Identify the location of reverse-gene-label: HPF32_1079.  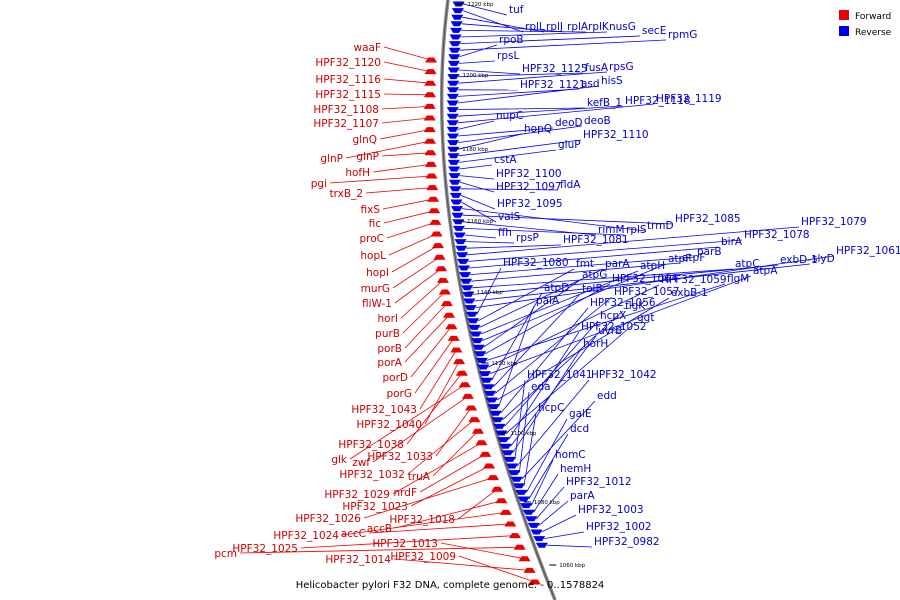
(834, 222).